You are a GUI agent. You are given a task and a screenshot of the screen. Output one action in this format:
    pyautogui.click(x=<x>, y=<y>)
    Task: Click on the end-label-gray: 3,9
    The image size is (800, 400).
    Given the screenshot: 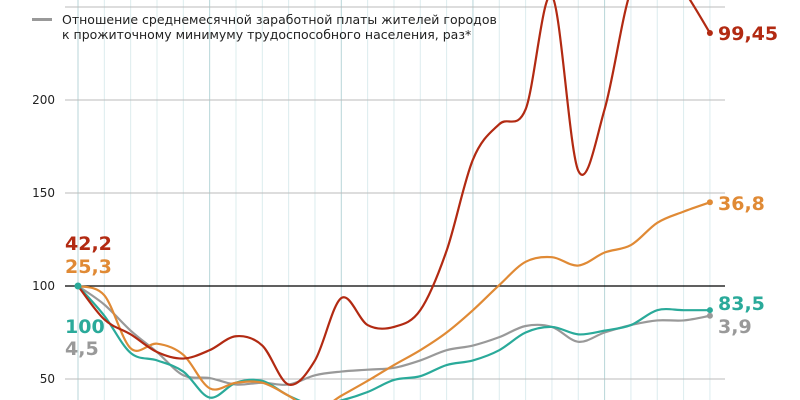 What is the action you would take?
    pyautogui.click(x=735, y=327)
    